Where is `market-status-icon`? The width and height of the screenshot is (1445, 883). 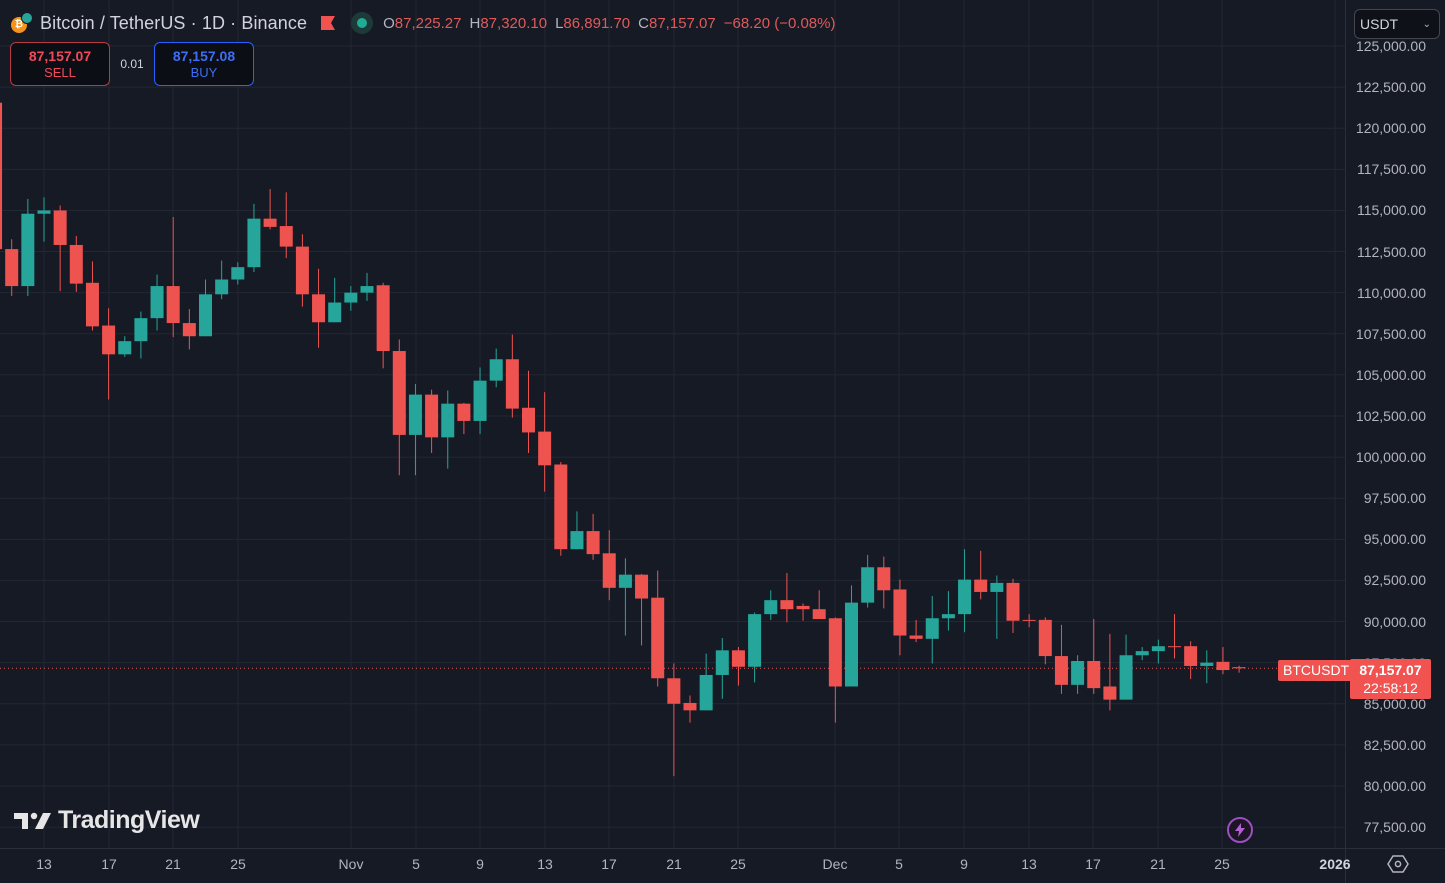
market-status-icon is located at coordinates (362, 23).